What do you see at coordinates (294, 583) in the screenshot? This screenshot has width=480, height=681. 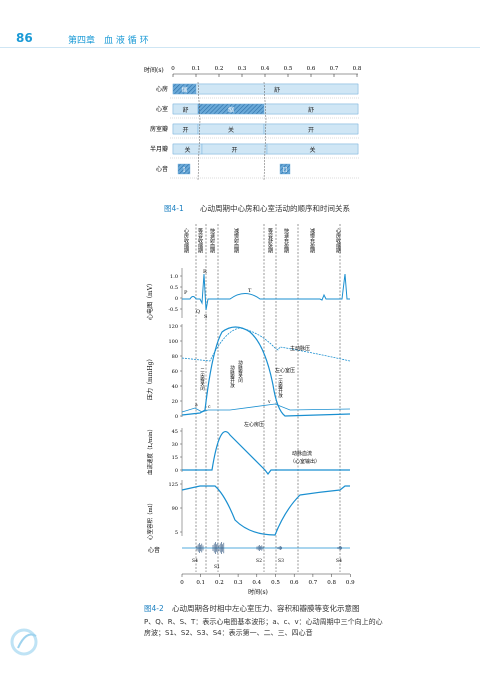 I see `fig2-x-tick-label: 0.6` at bounding box center [294, 583].